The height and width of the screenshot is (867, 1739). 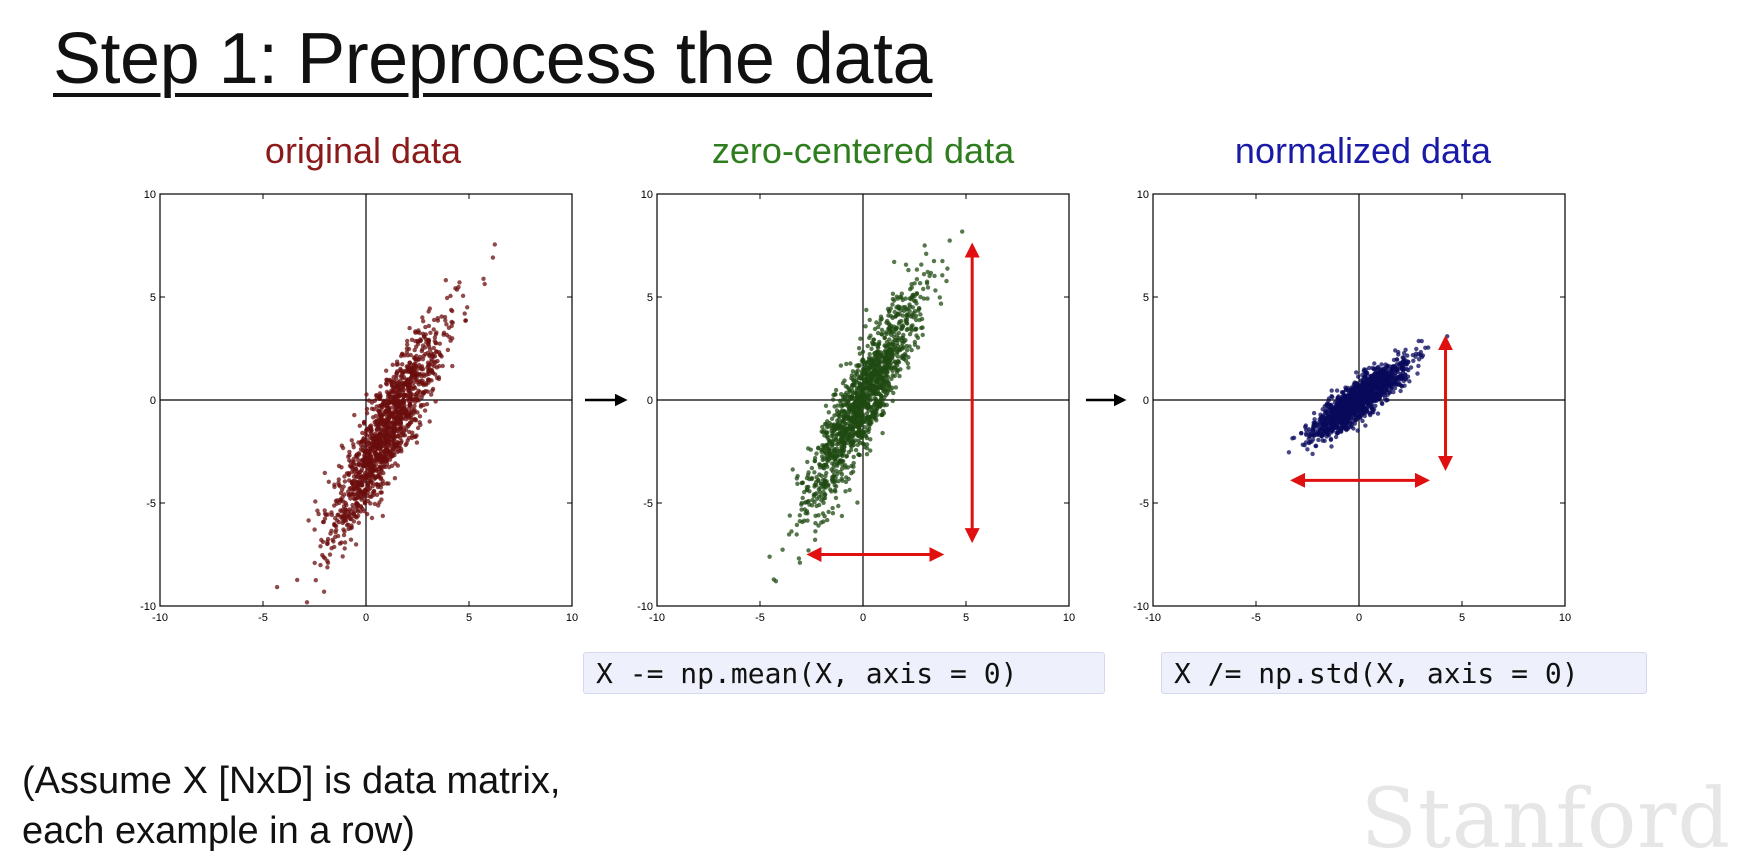 I want to click on chart-title-zero-centered: zero-centered data, so click(x=863, y=150).